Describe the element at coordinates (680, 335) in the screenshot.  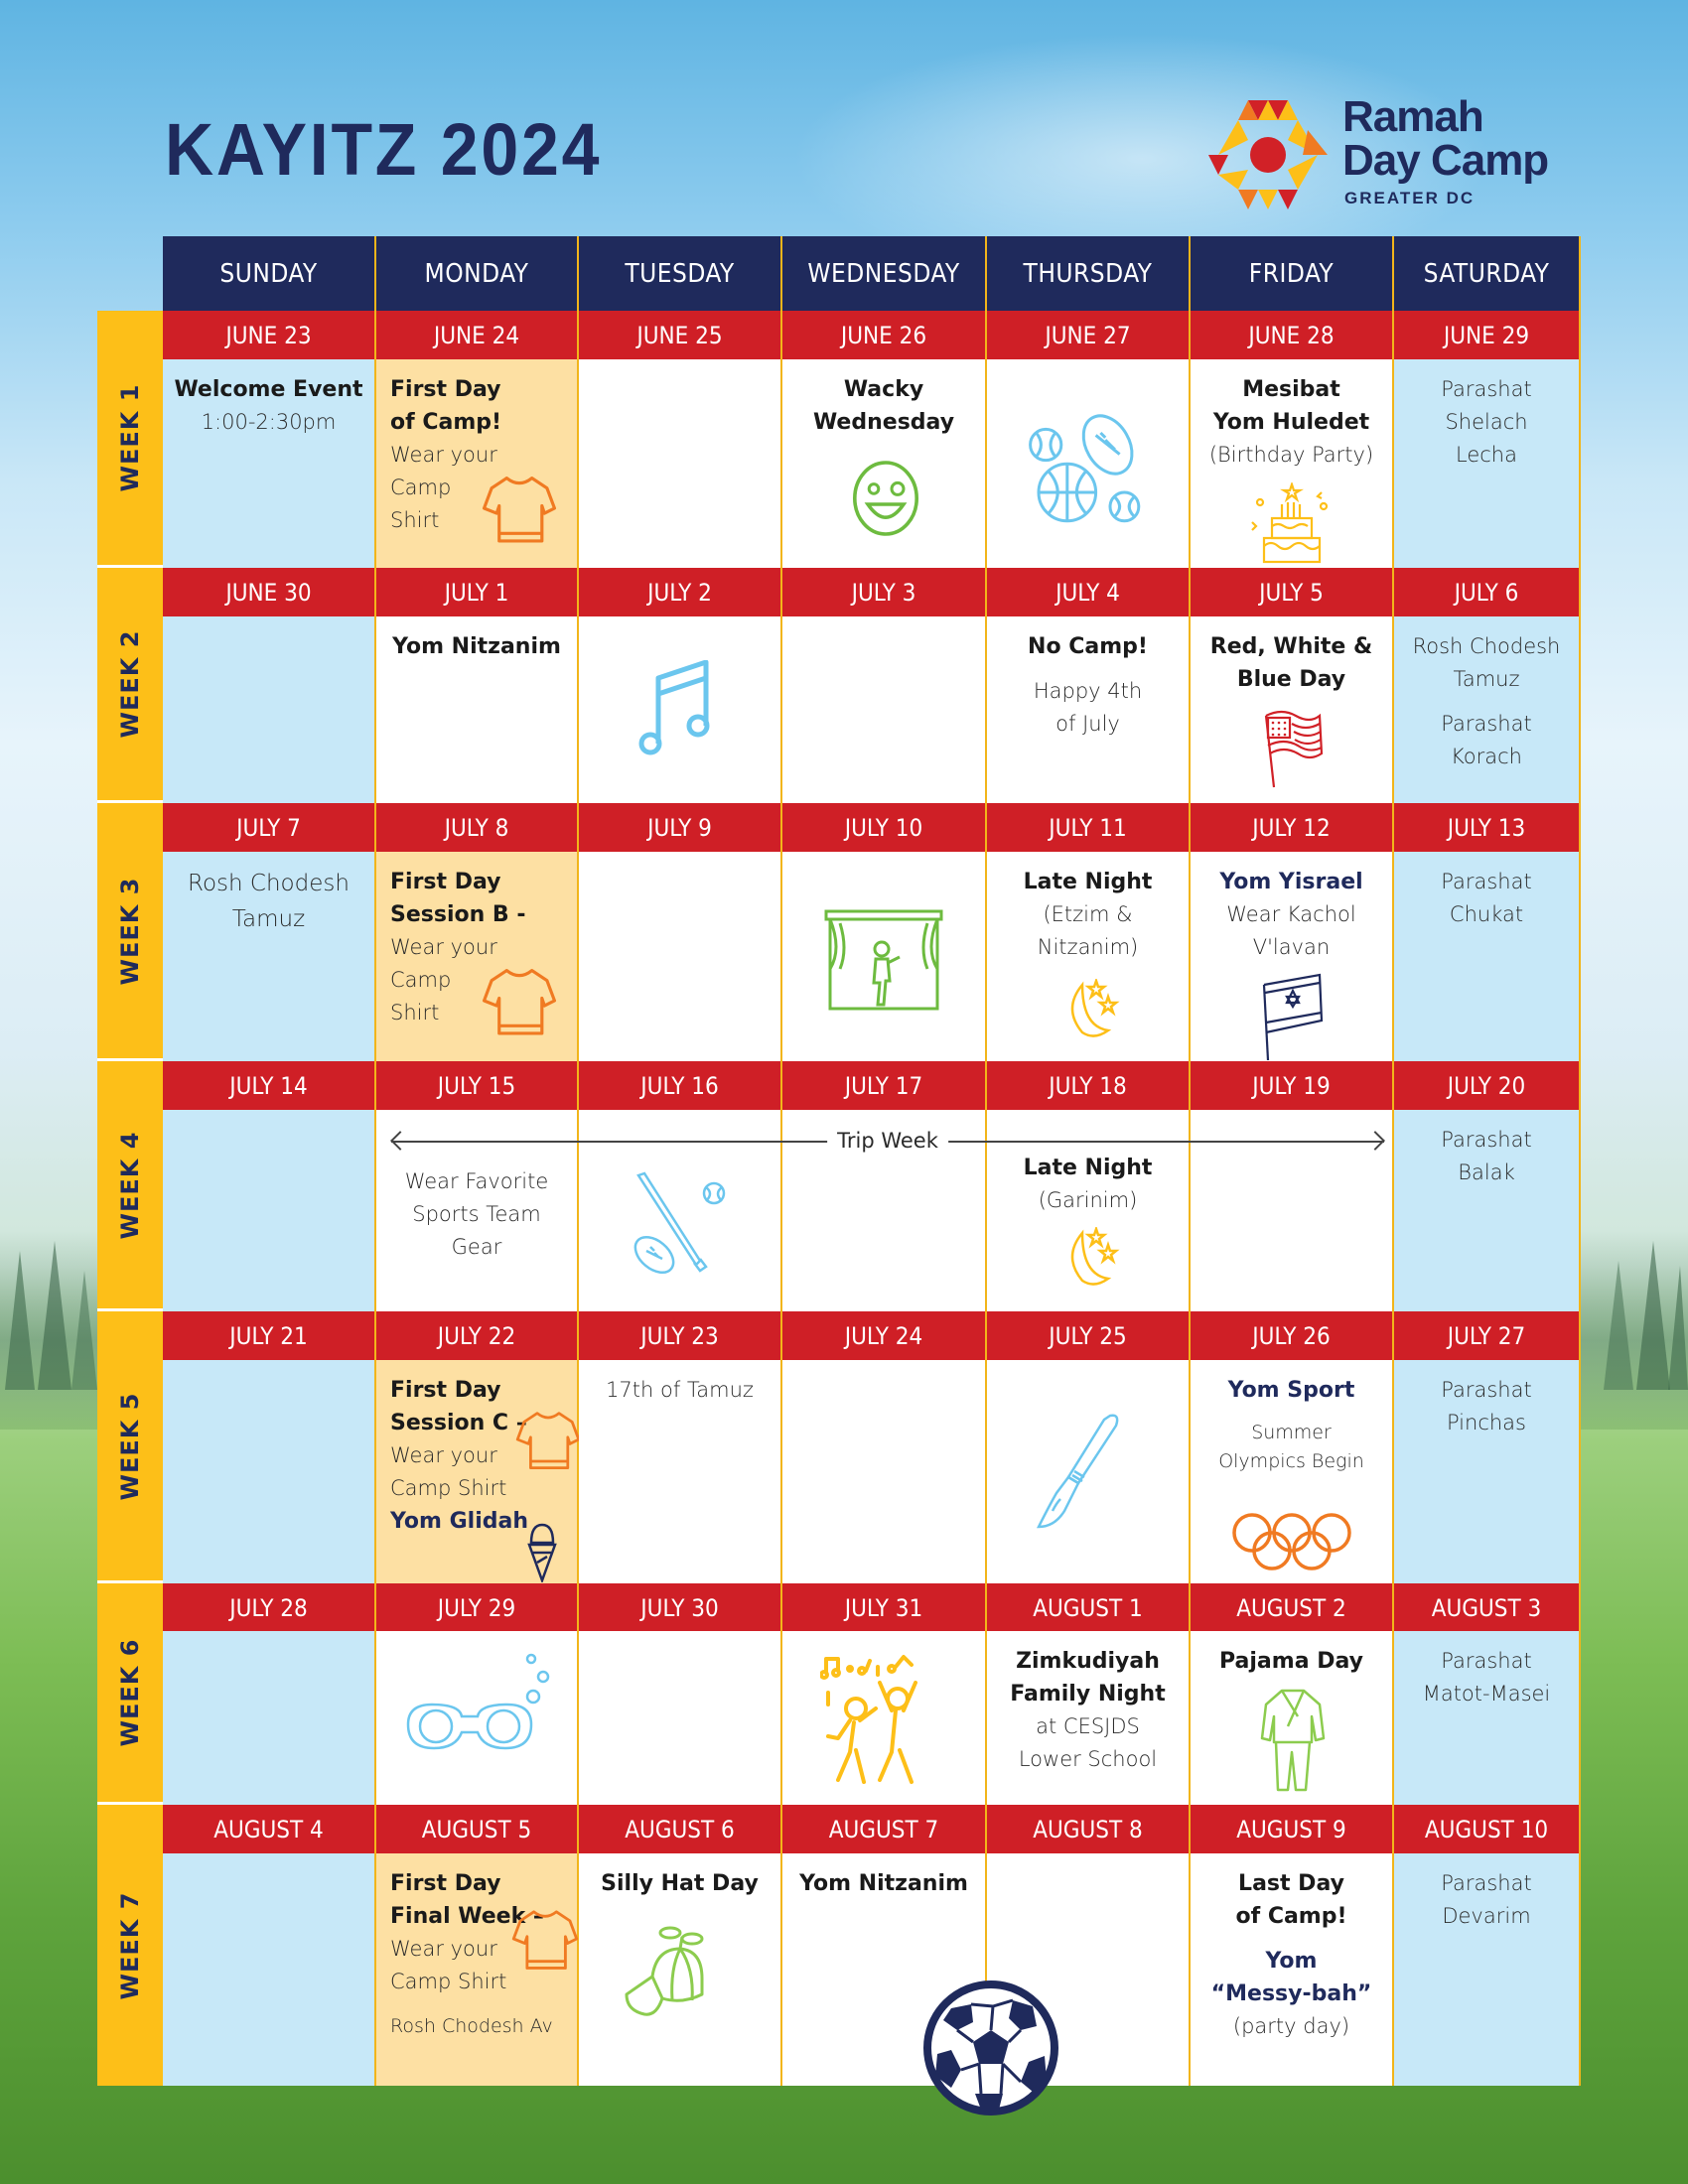
I see `date-june-25: JUNE 25` at that location.